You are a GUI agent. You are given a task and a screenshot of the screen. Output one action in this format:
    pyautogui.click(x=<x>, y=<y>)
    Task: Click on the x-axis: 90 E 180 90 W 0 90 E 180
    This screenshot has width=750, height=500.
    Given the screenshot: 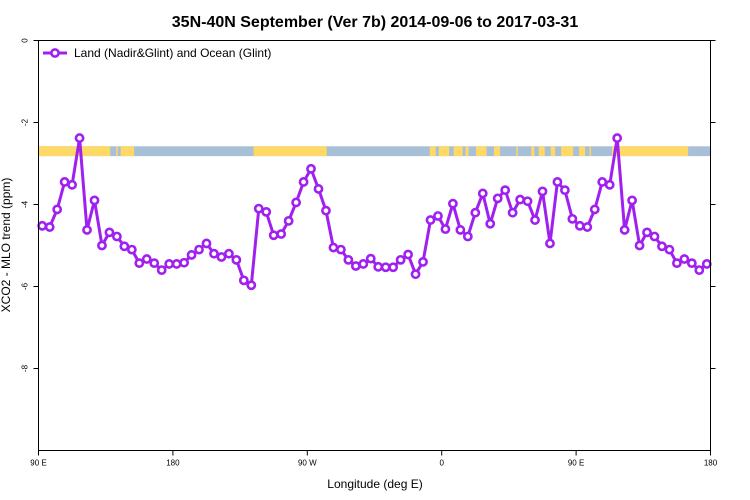 What is the action you would take?
    pyautogui.click(x=374, y=459)
    